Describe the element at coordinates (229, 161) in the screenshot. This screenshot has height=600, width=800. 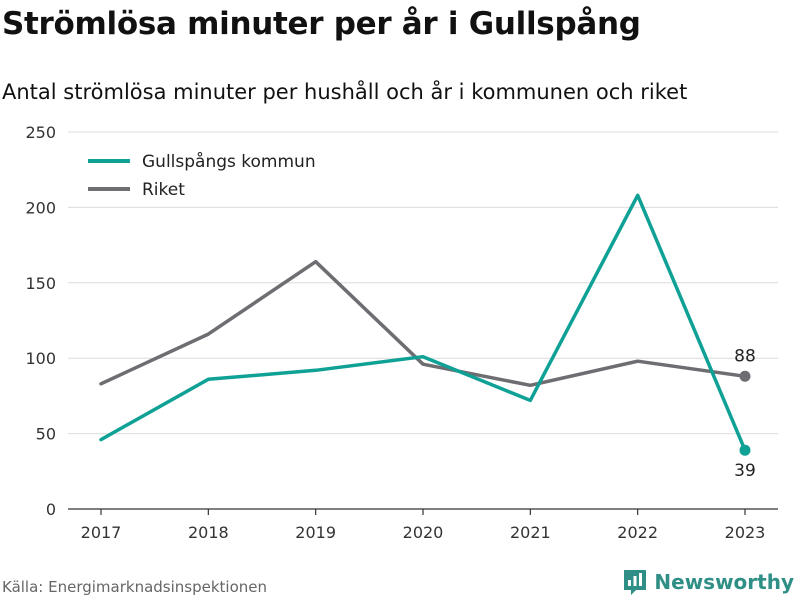
I see `legend-label: Gullspångs kommun` at that location.